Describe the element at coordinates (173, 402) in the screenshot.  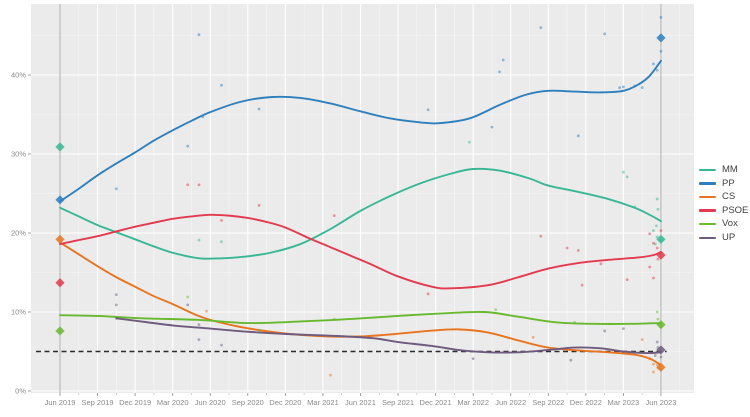
I see `x-axis-label: Mar 2020` at that location.